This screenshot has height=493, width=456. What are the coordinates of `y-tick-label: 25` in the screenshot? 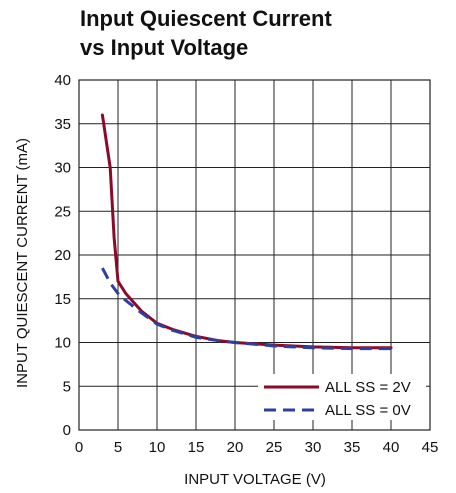 It's located at (62, 211).